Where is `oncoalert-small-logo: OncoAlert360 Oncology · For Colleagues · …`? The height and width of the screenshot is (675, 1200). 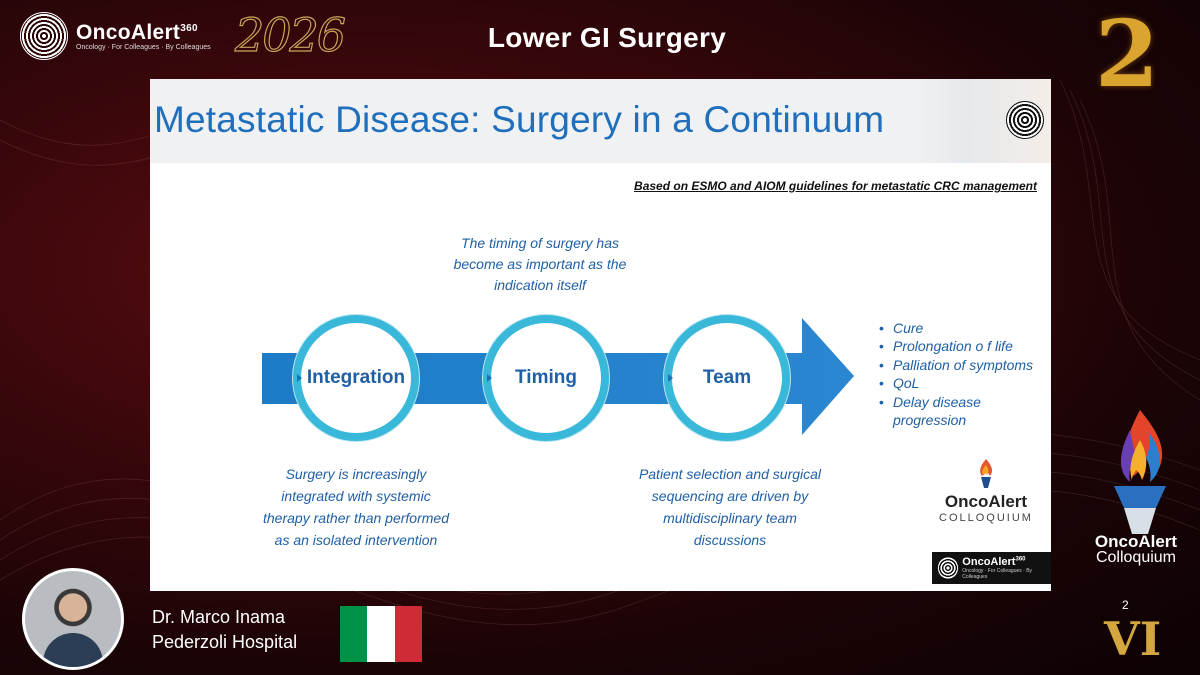 oncoalert-small-logo: OncoAlert360 Oncology · For Colleagues · … is located at coordinates (991, 568).